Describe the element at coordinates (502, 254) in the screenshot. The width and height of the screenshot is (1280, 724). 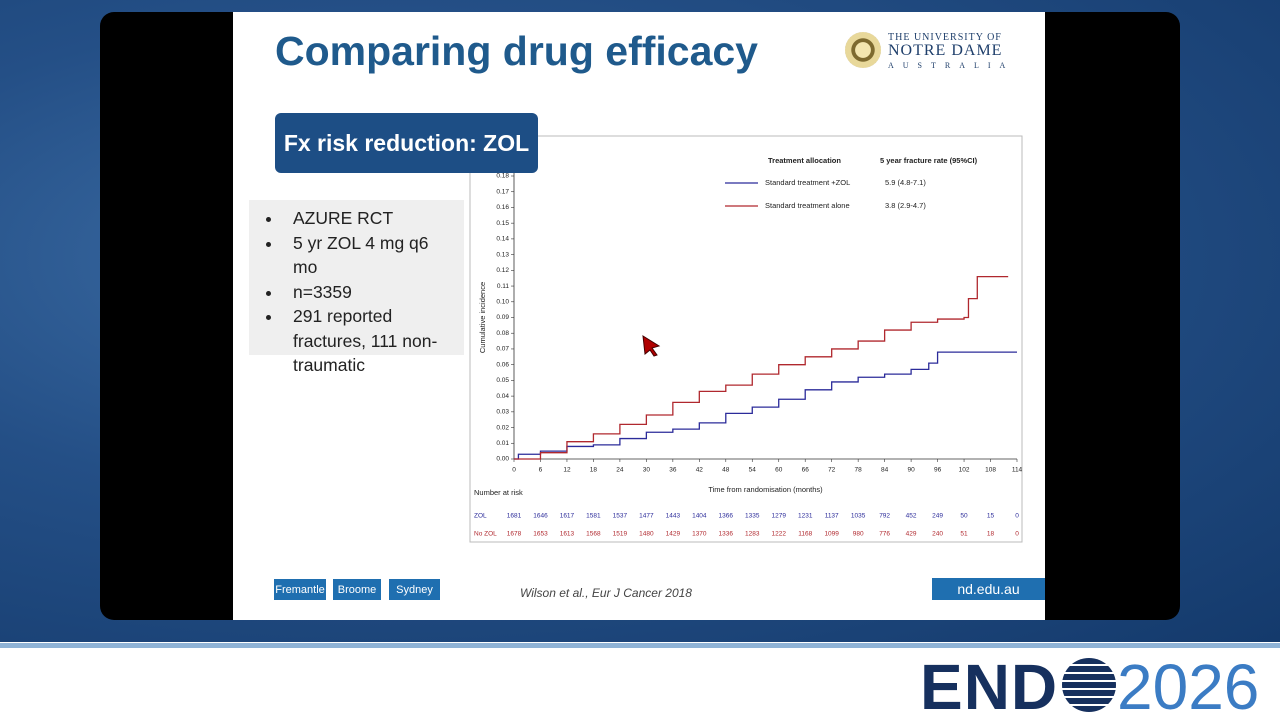
I see `y-tick-label: 0.13` at that location.